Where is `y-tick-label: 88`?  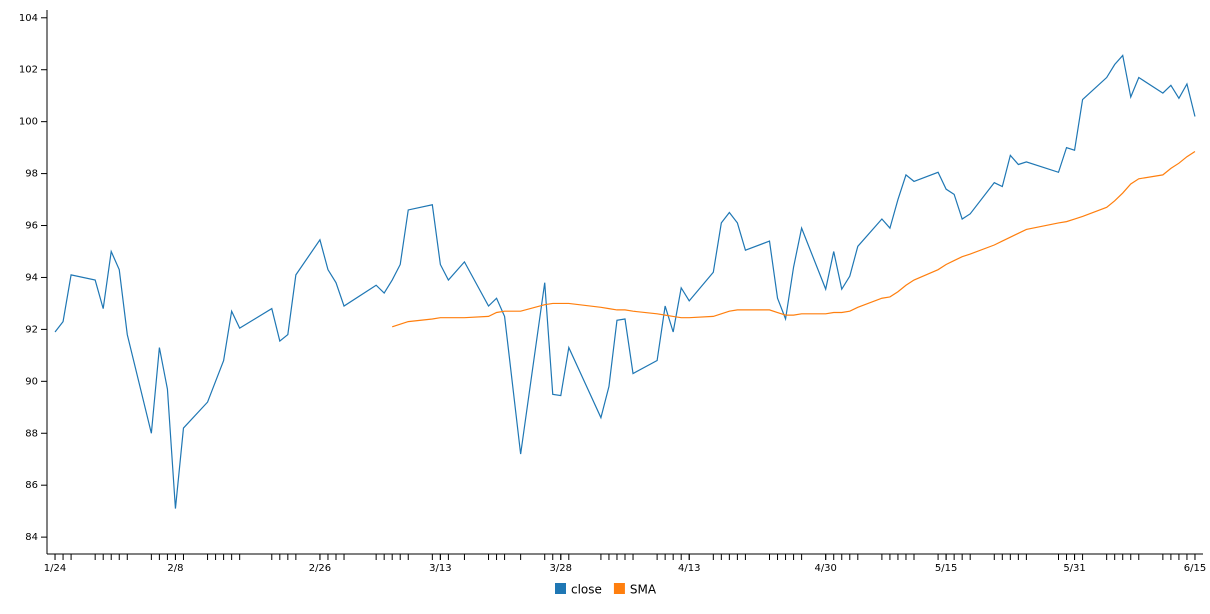
y-tick-label: 88 is located at coordinates (31, 433).